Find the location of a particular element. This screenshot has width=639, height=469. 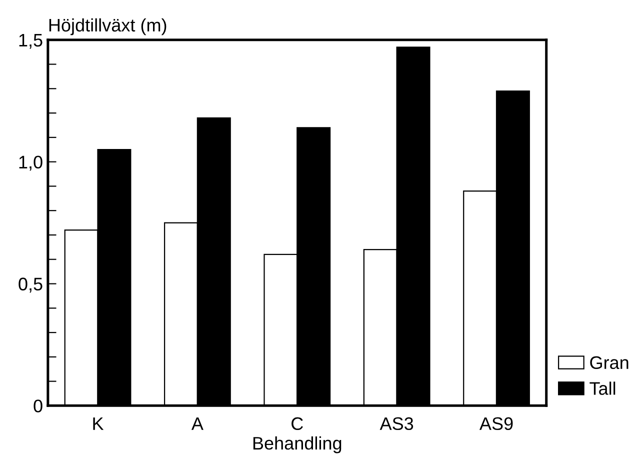

y-tick-label: 0 is located at coordinates (38, 406).